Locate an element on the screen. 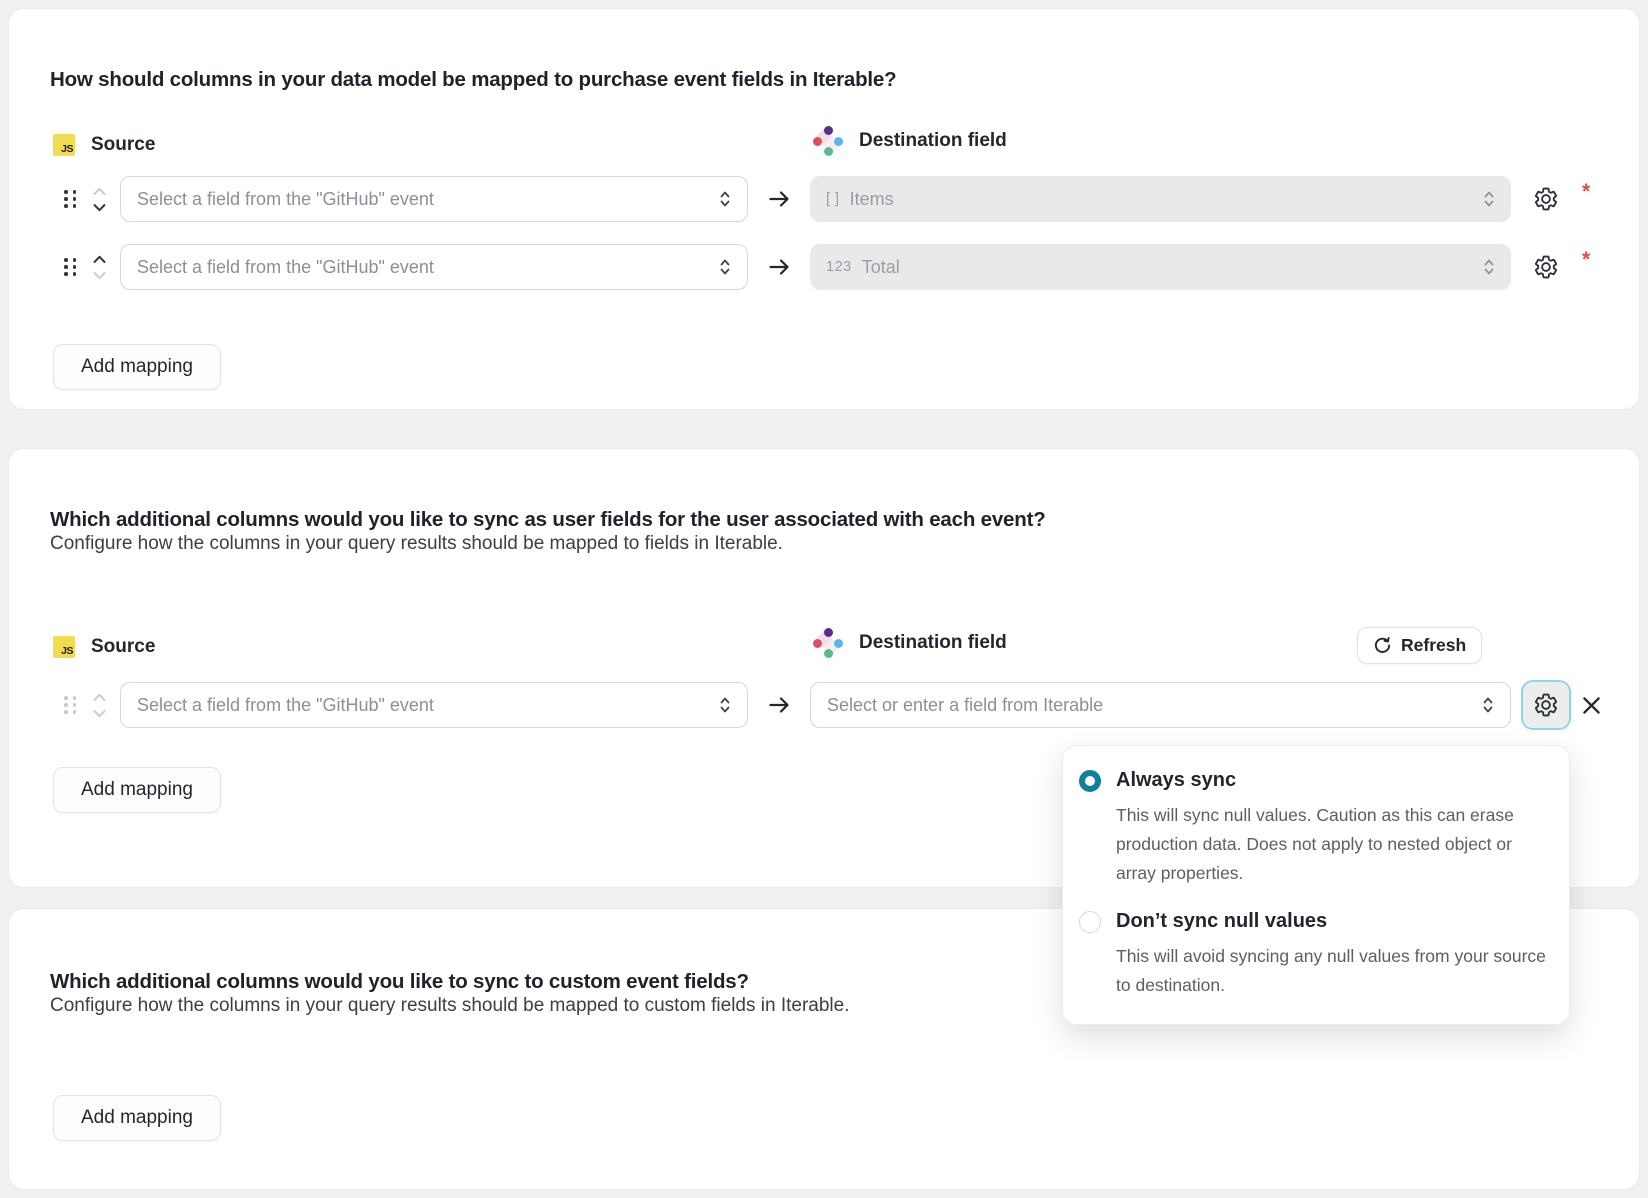 This screenshot has height=1198, width=1648. radio-dont-sync-null is located at coordinates (1090, 921).